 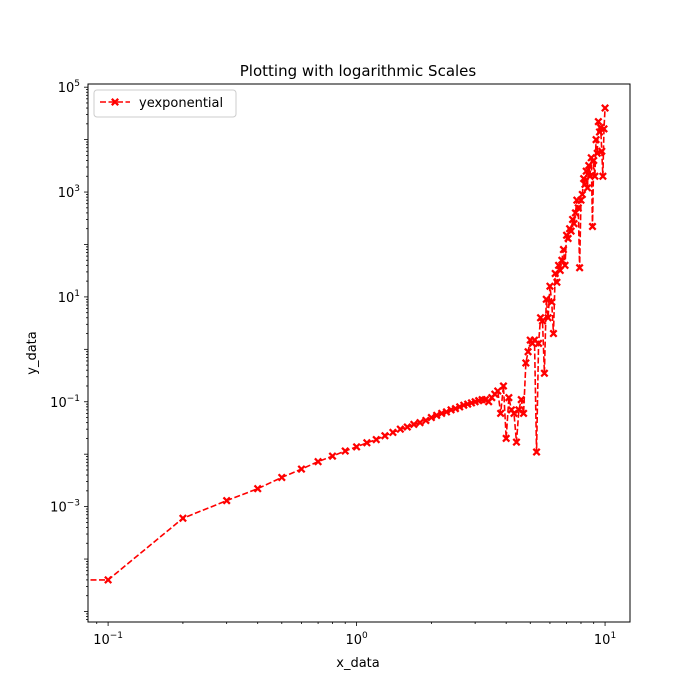 I want to click on legend: yexponential, so click(x=165, y=103).